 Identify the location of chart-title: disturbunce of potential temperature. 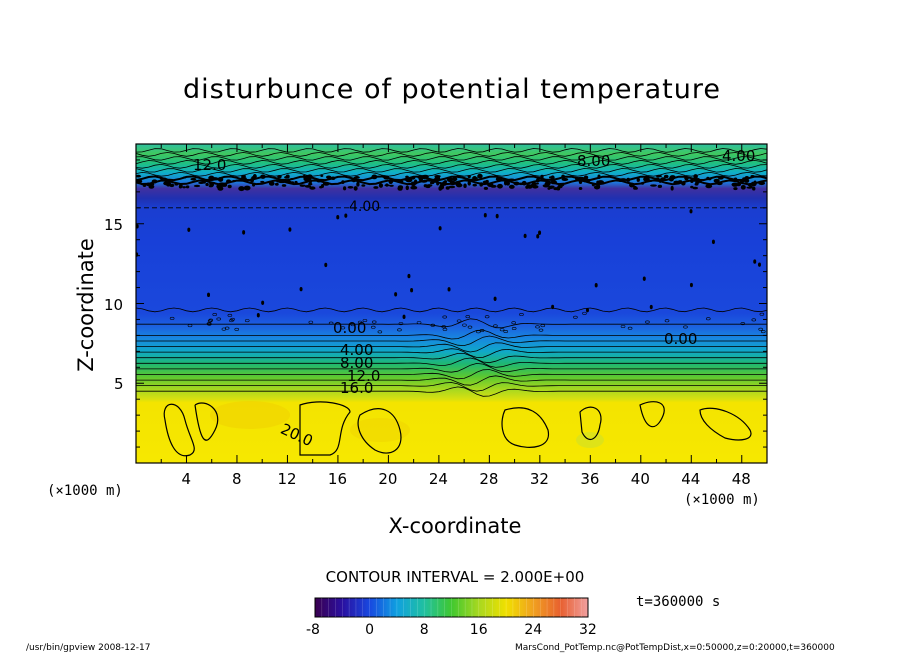
(452, 89).